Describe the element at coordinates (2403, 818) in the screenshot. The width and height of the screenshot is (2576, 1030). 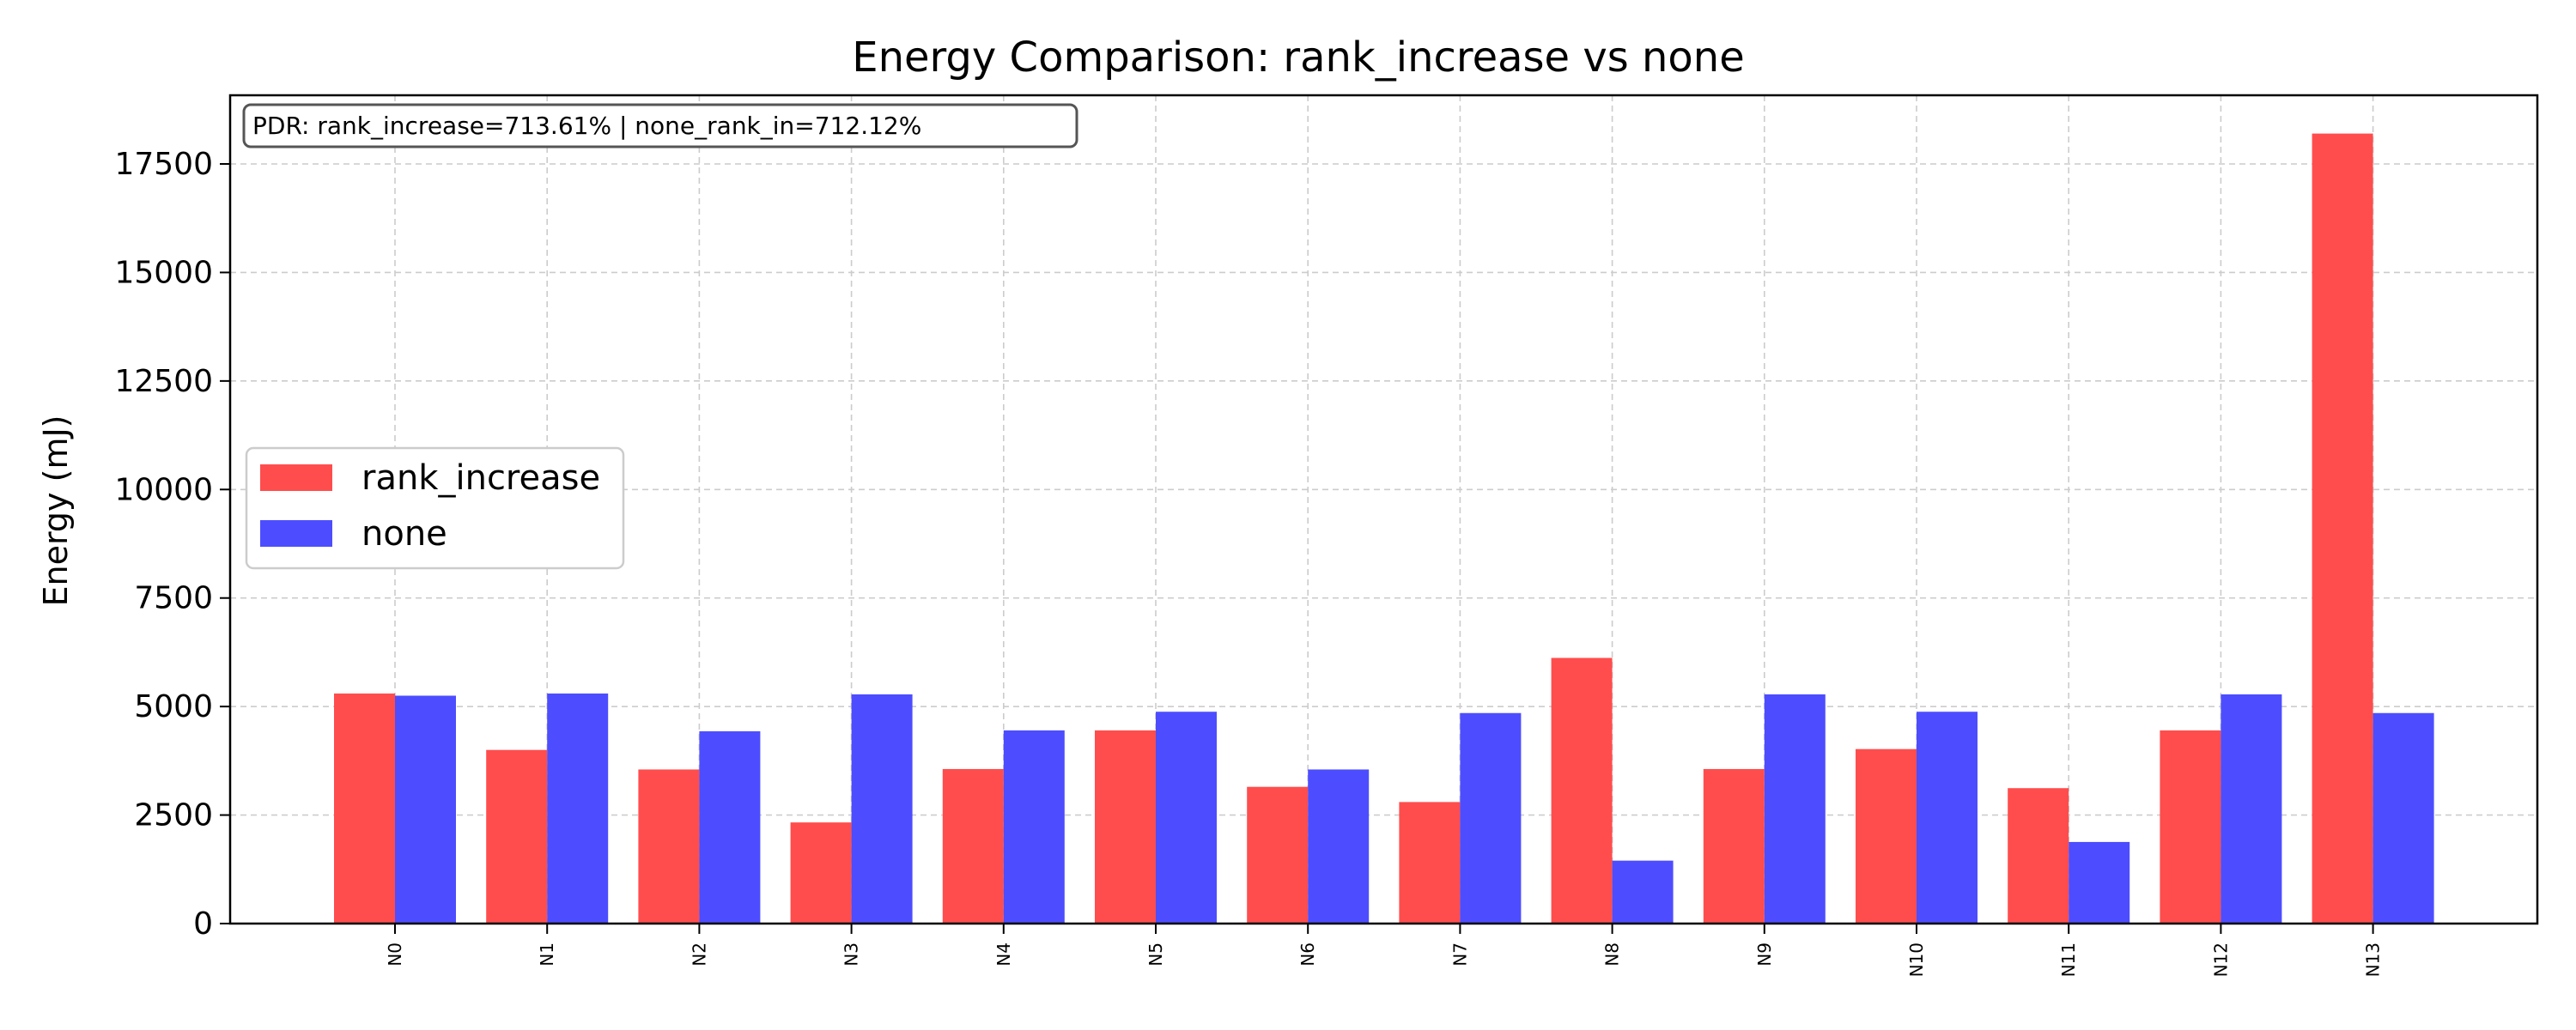
I see `bar-none-n13` at that location.